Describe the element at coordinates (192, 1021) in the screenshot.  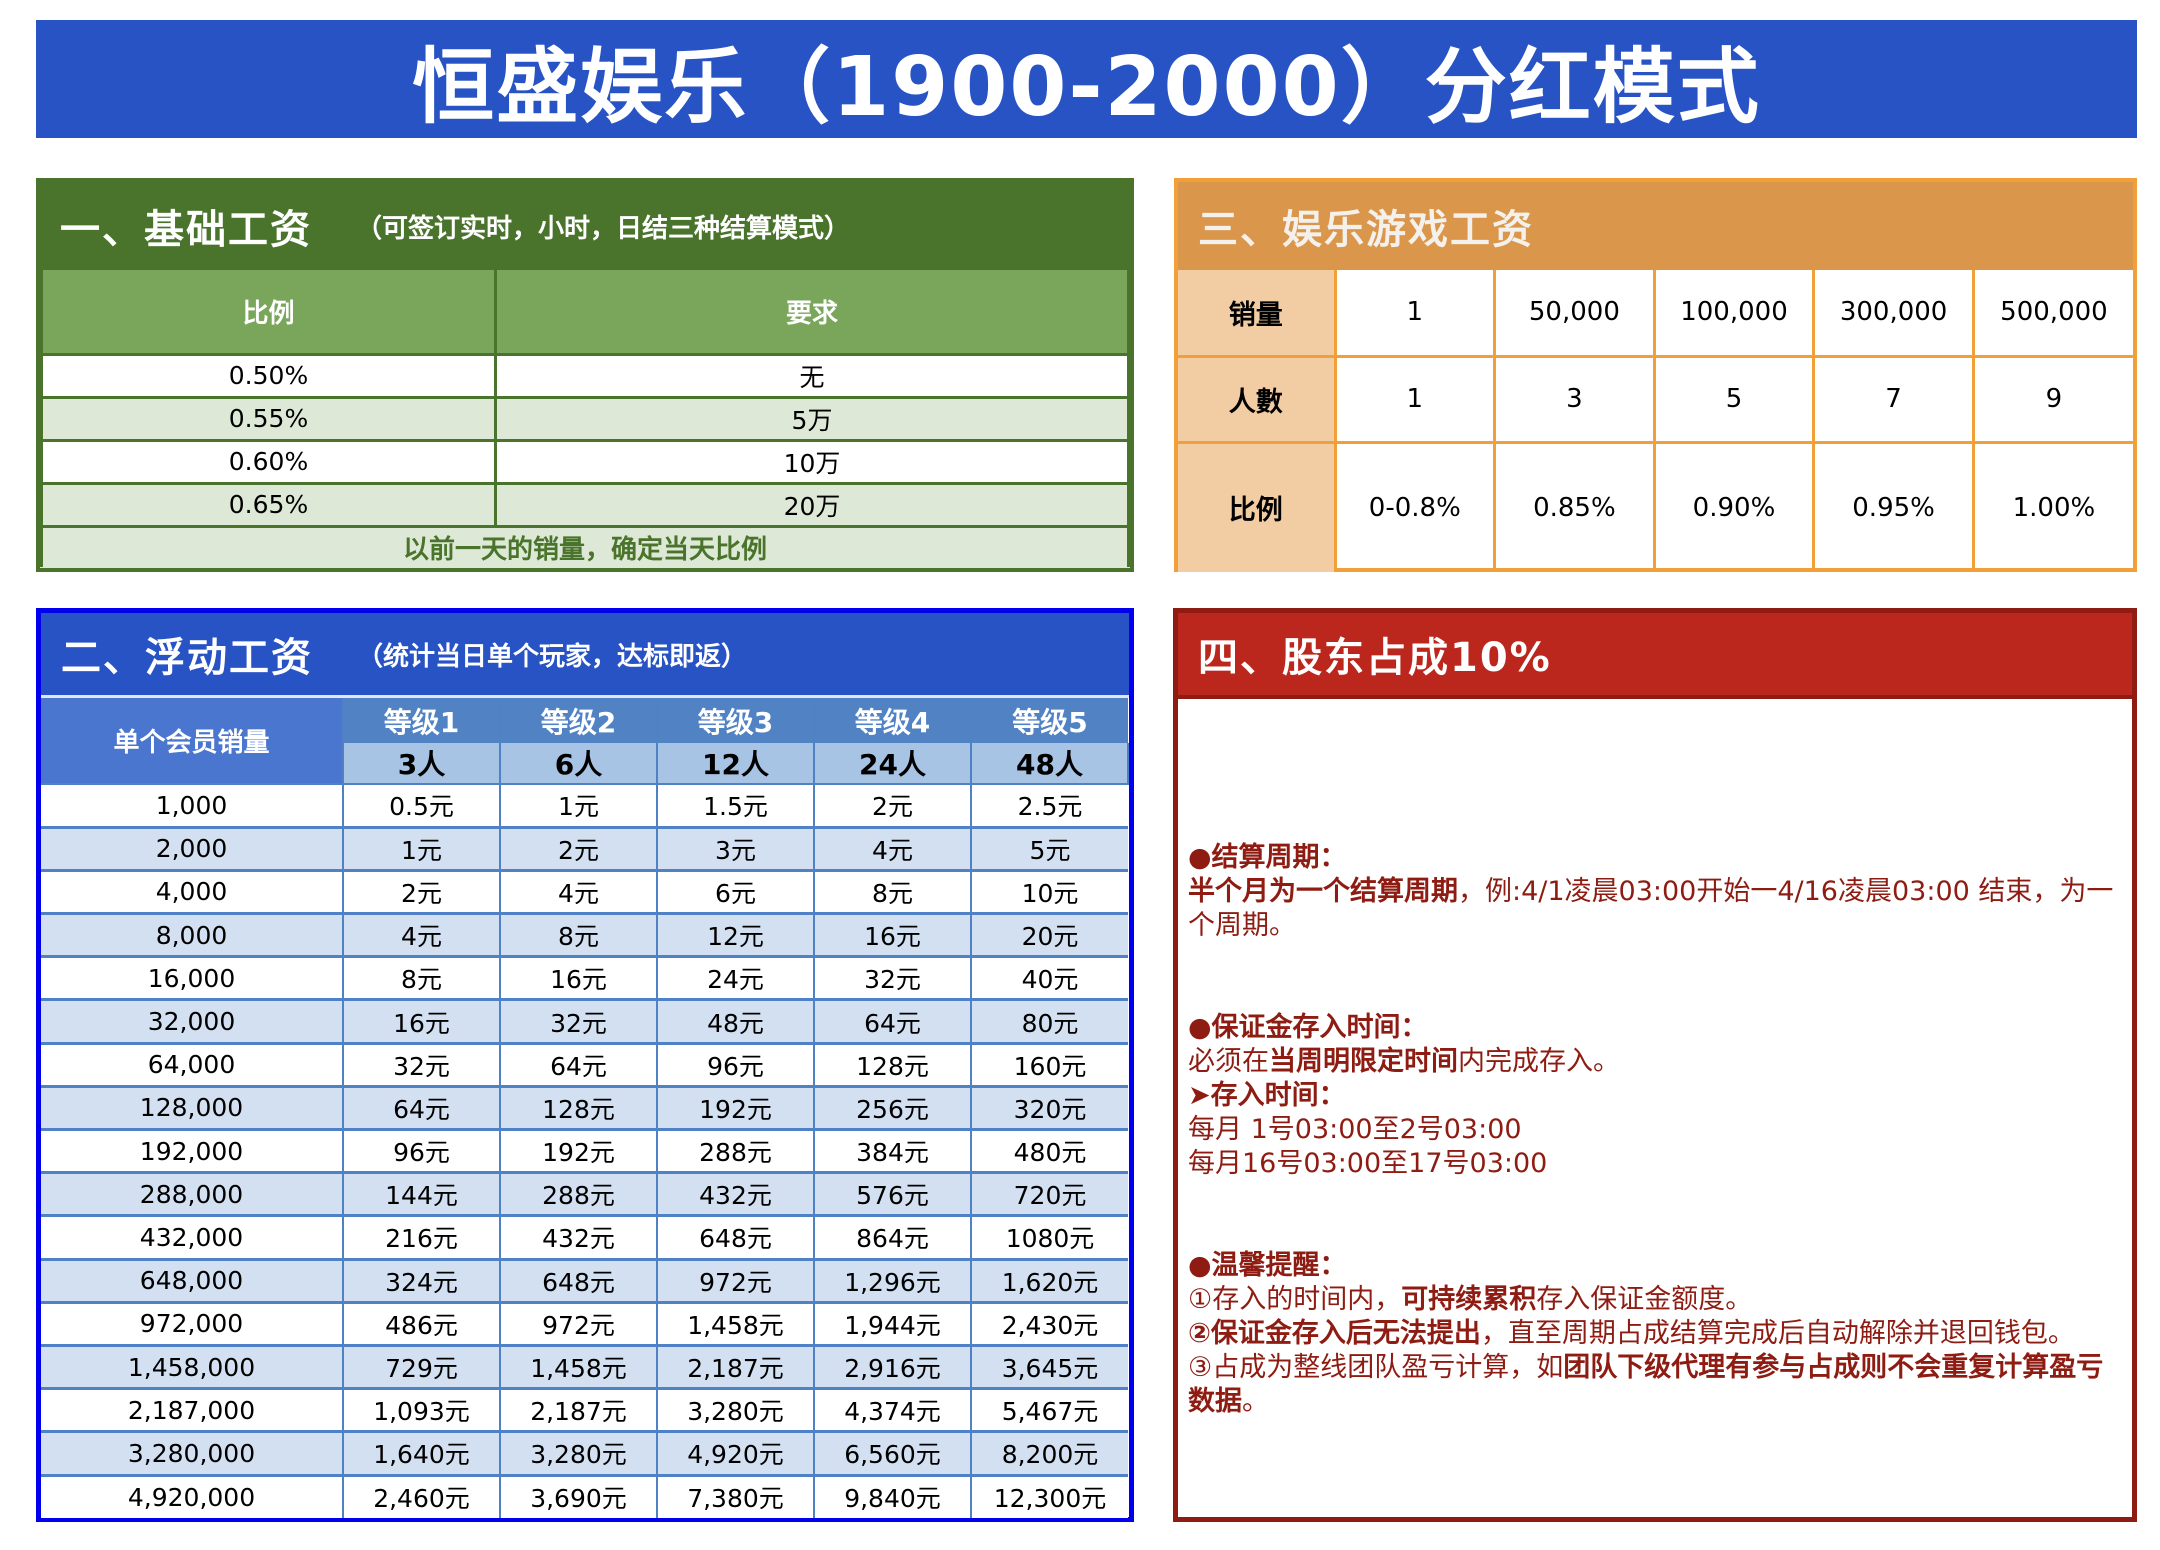
I see `member-sales-cell: 32,000` at that location.